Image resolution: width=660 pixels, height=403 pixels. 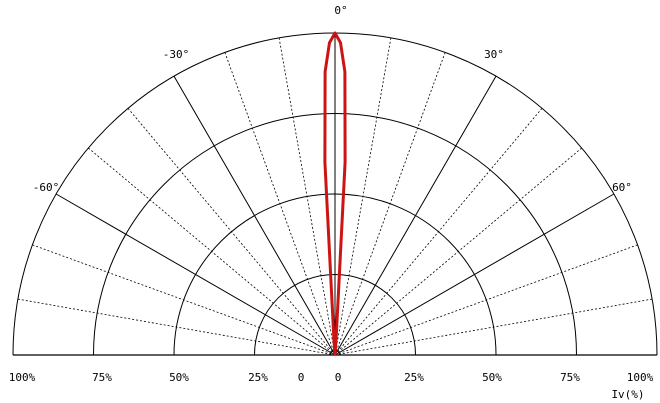 I want to click on radial-tick-left-100: 100%, so click(x=22, y=377).